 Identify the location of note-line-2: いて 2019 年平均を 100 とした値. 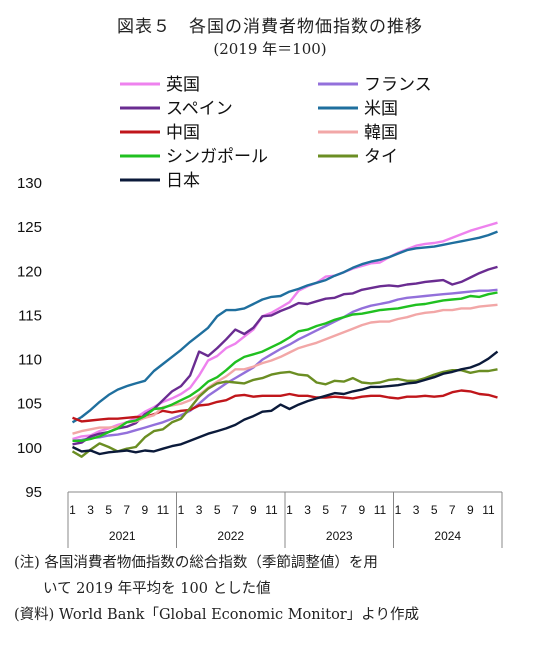
(142, 589).